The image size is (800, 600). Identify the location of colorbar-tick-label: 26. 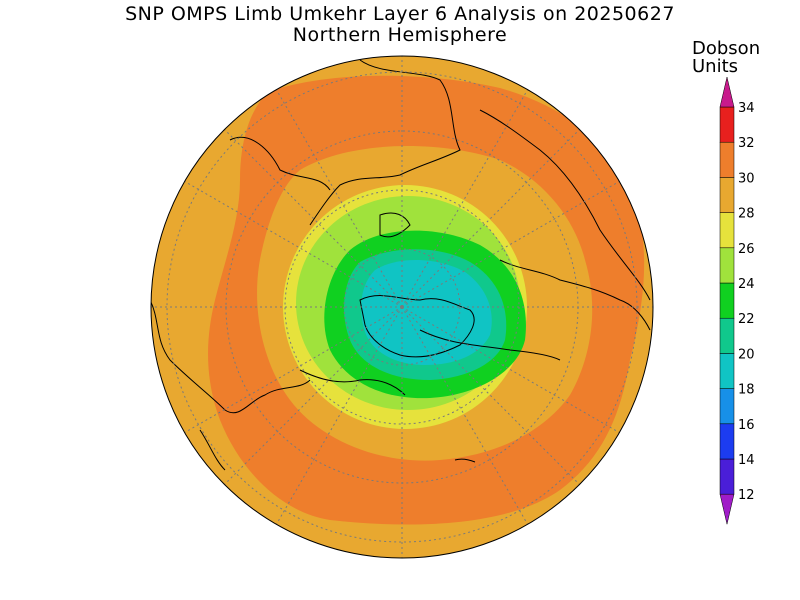
(746, 249).